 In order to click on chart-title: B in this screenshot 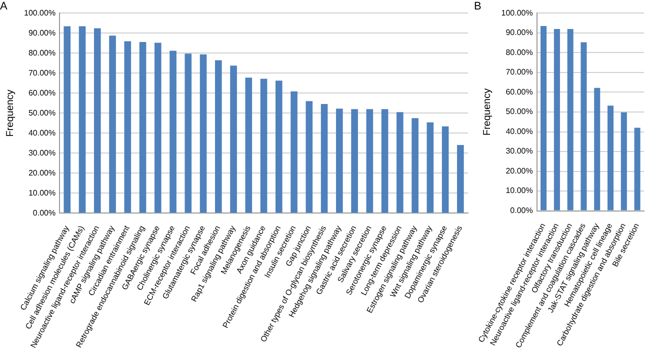, I will do `click(478, 6)`.